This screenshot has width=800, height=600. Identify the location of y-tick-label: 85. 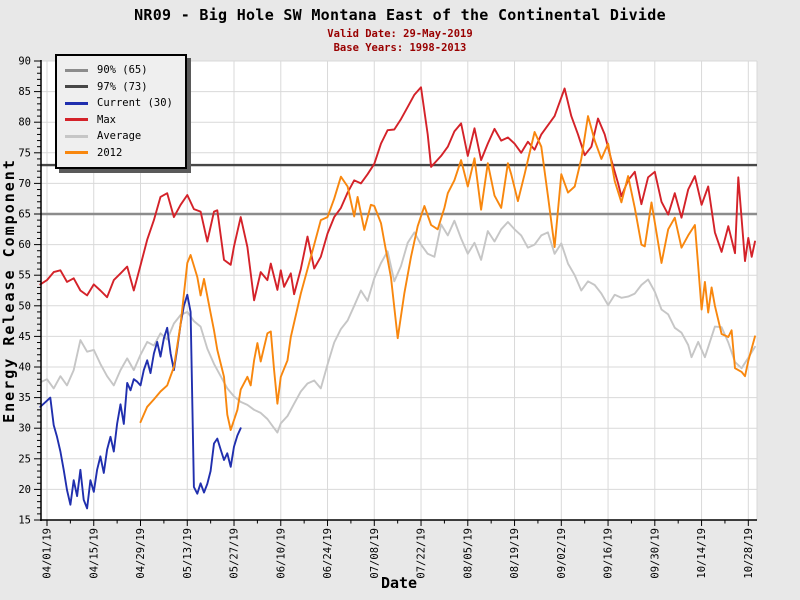
(24, 92).